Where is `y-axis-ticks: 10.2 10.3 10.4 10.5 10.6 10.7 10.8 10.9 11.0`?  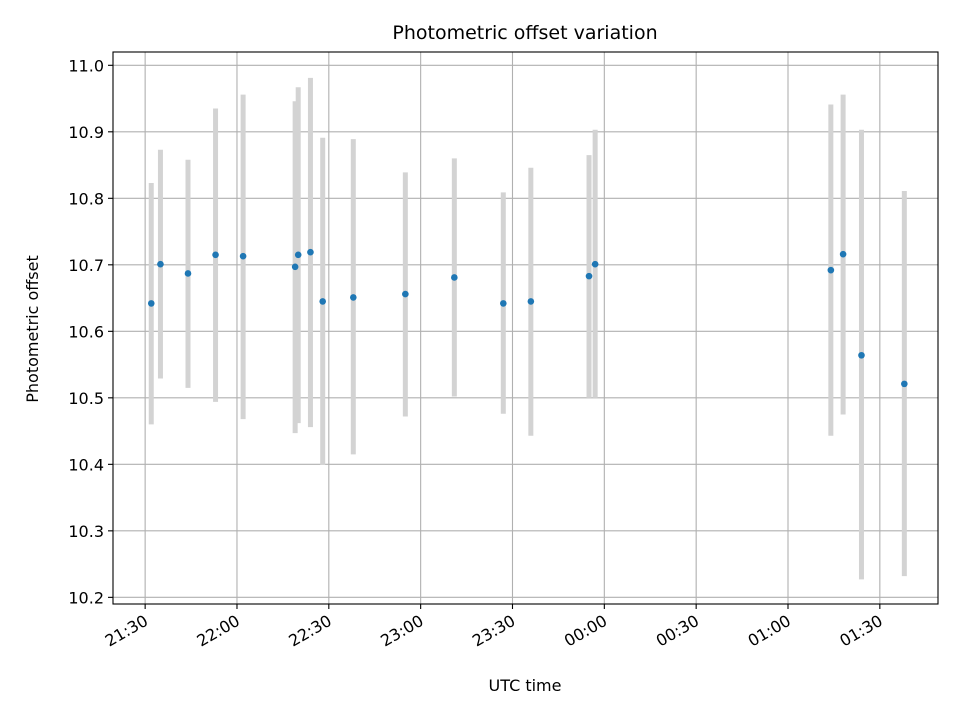 y-axis-ticks: 10.2 10.3 10.4 10.5 10.6 10.7 10.8 10.9 11.0 is located at coordinates (90, 331).